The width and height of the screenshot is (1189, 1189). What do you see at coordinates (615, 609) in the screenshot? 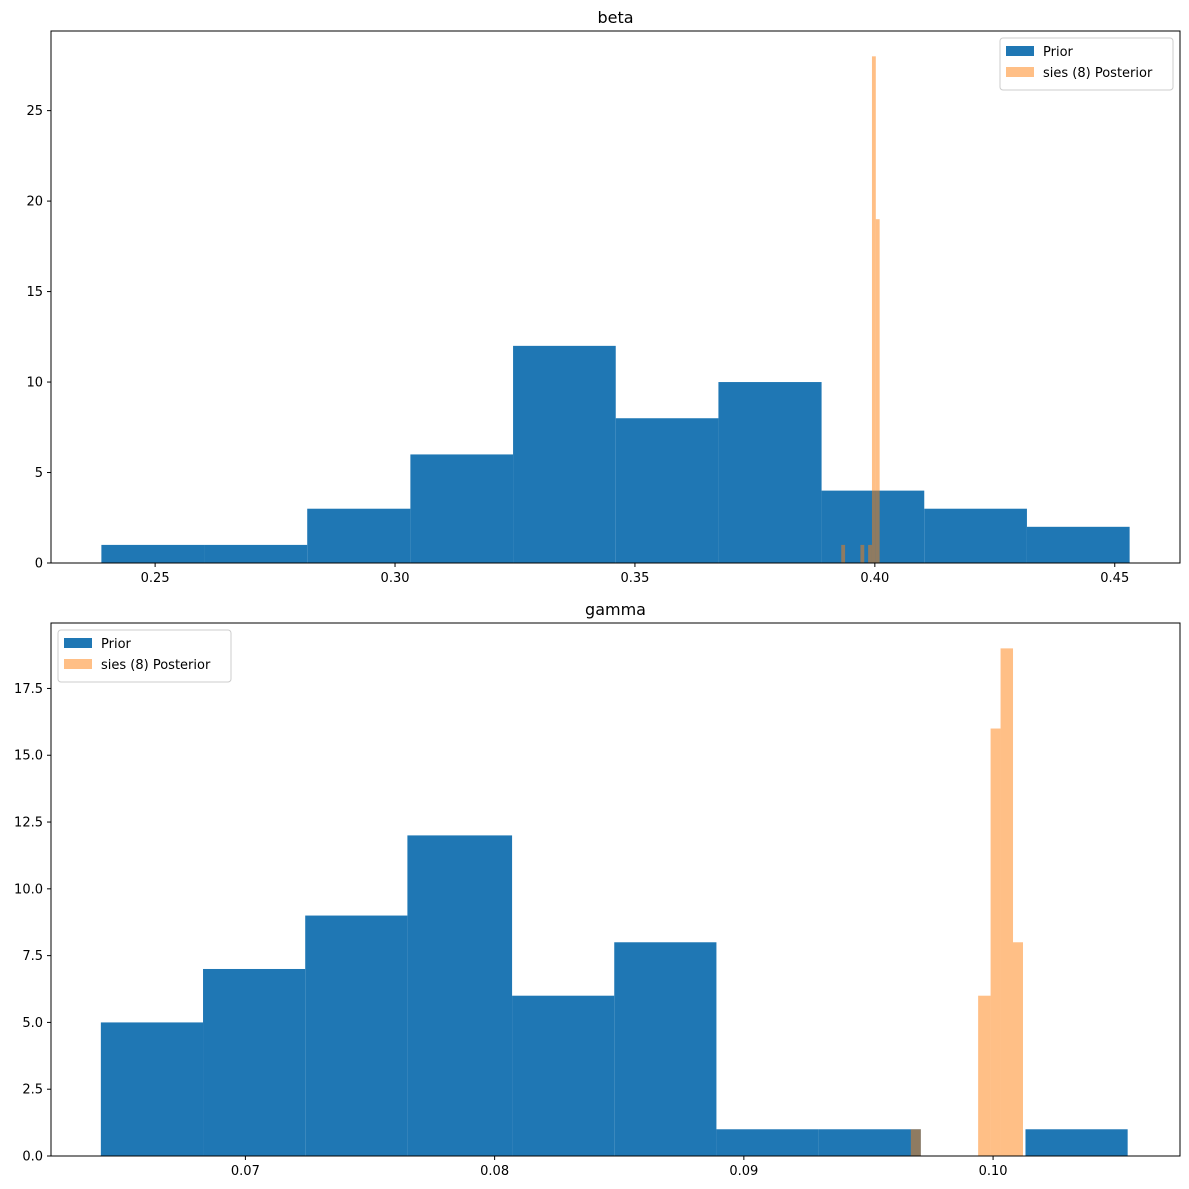
I see `chart-title: gamma` at bounding box center [615, 609].